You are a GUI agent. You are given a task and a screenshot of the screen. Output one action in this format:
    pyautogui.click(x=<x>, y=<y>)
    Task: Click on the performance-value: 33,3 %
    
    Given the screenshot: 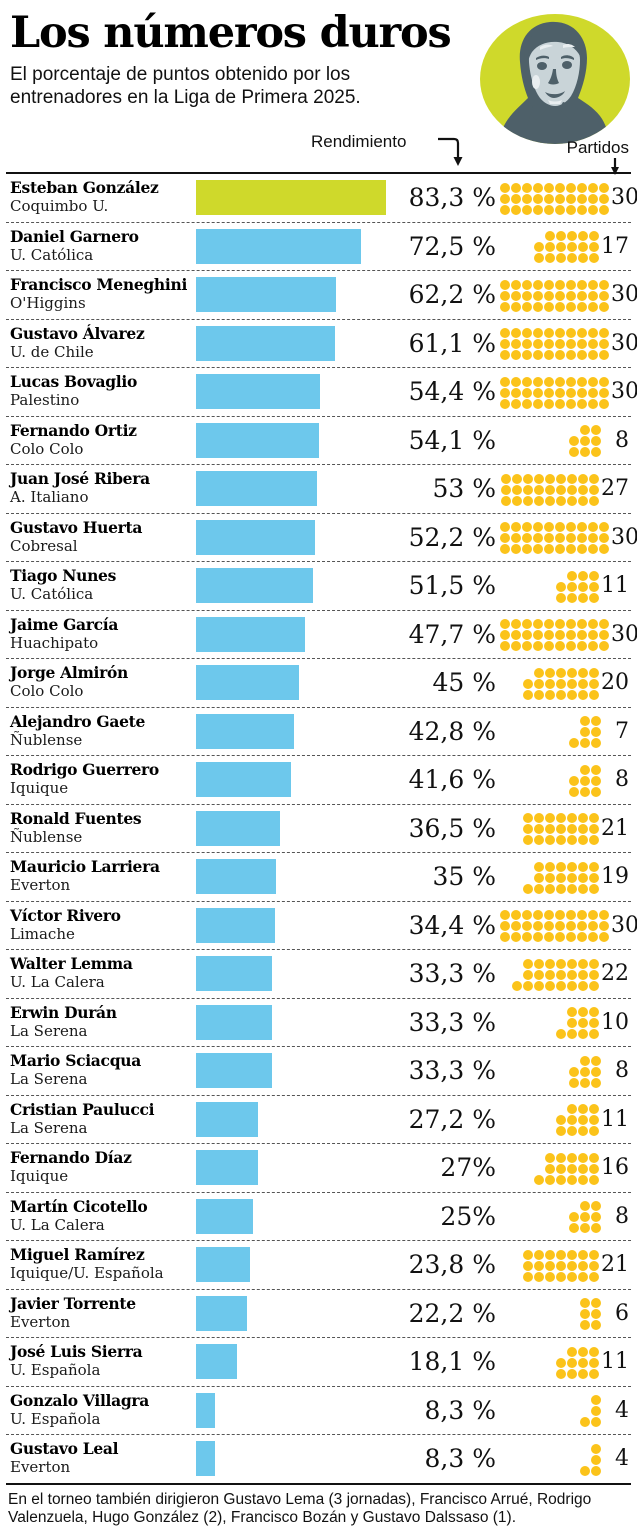 What is the action you would take?
    pyautogui.click(x=446, y=1070)
    